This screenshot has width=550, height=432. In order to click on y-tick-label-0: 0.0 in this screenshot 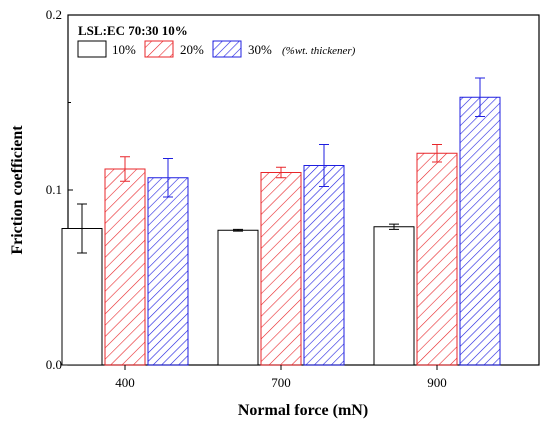, I will do `click(54, 364)`.